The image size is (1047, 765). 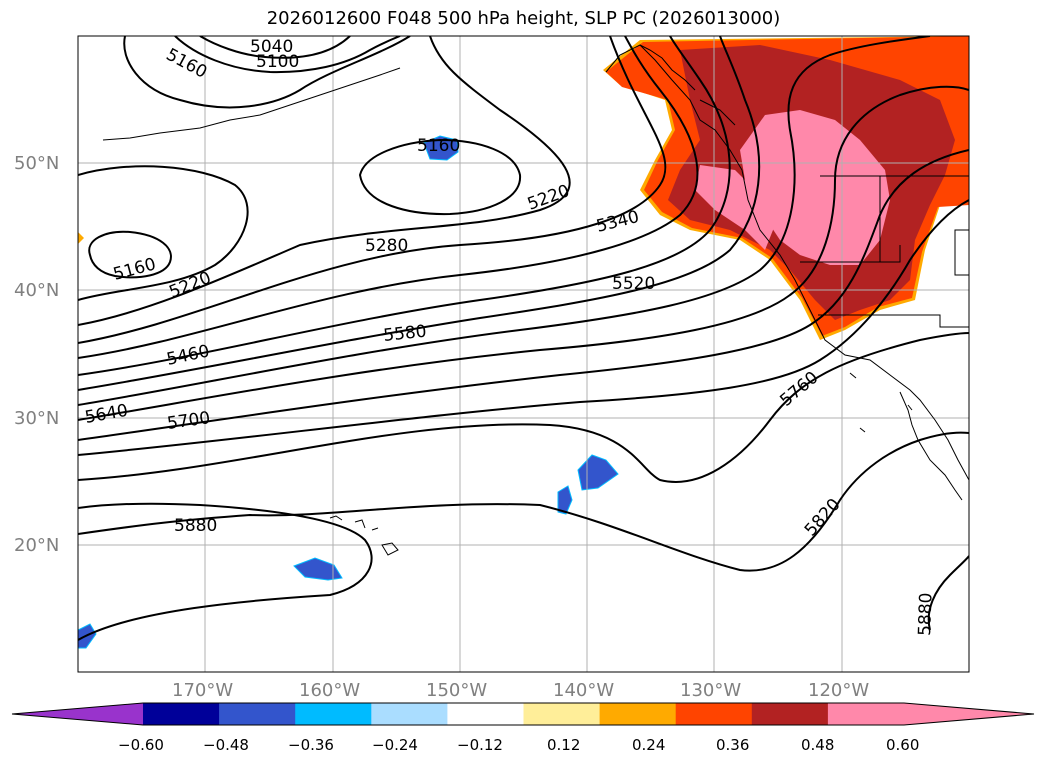 What do you see at coordinates (649, 745) in the screenshot?
I see `colorbar-tick-label: 0.24` at bounding box center [649, 745].